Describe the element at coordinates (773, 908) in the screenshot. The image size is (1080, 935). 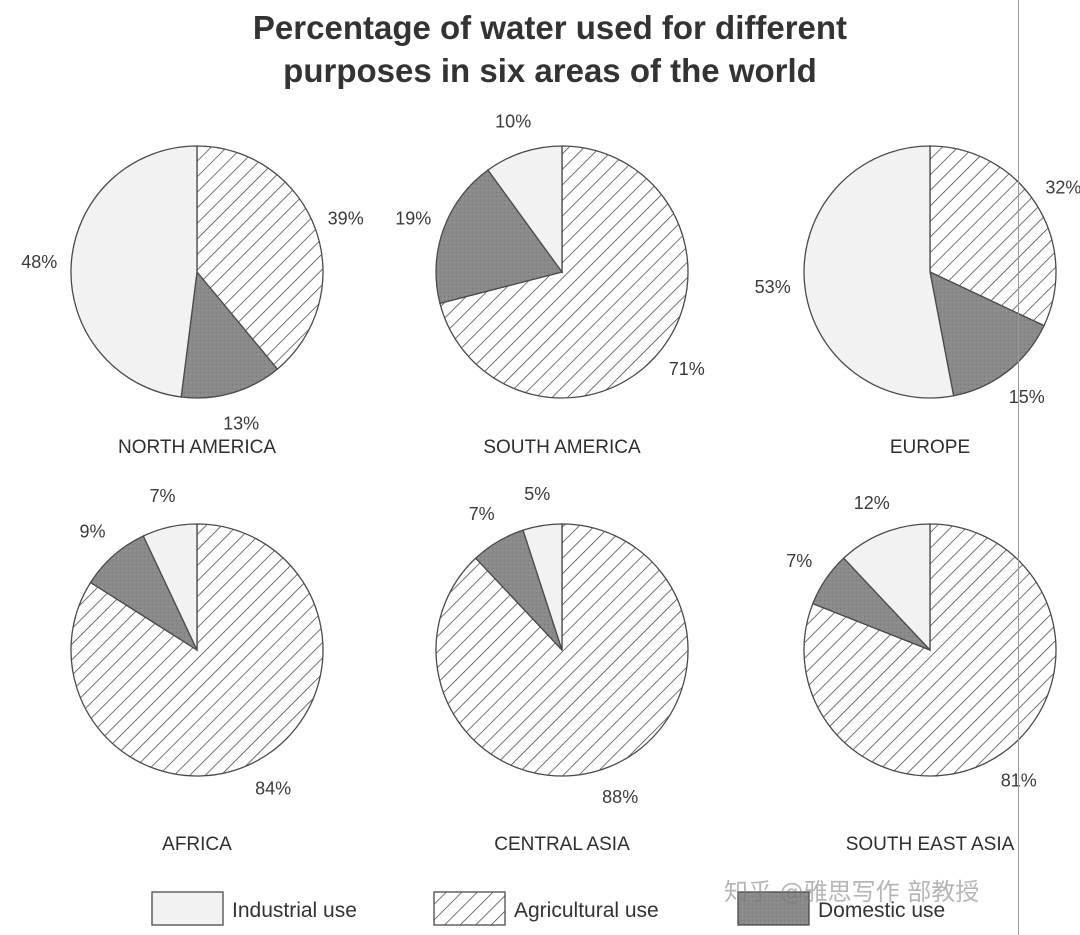
I see `legend-swatch-domestic` at that location.